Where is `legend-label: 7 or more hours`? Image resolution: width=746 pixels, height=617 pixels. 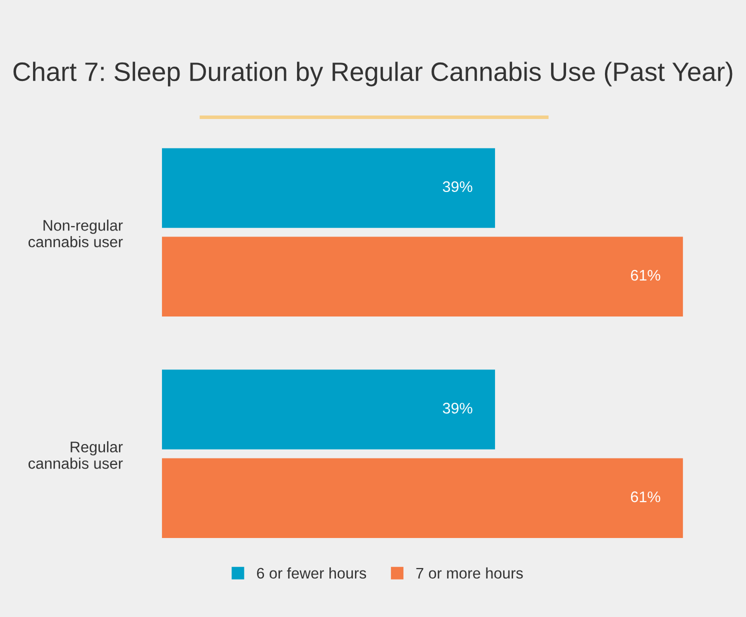
legend-label: 7 or more hours is located at coordinates (469, 573).